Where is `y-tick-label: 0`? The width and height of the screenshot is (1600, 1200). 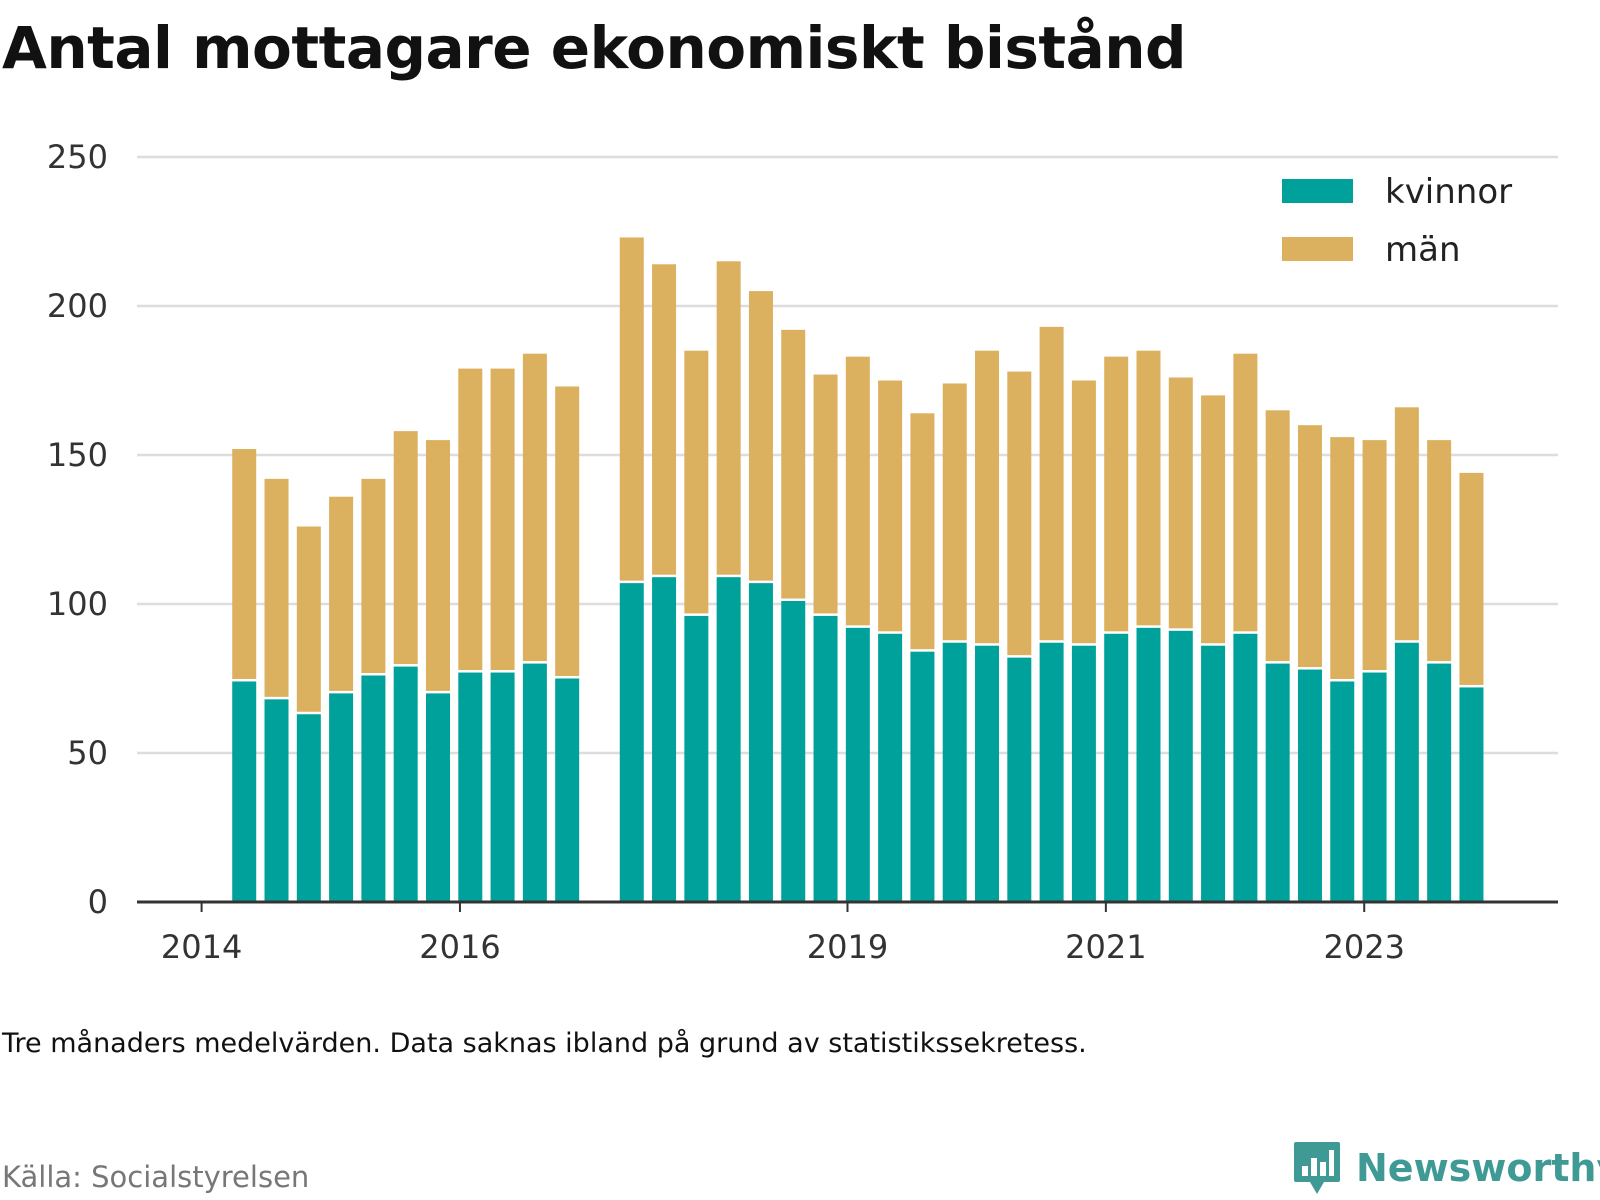
y-tick-label: 0 is located at coordinates (98, 902).